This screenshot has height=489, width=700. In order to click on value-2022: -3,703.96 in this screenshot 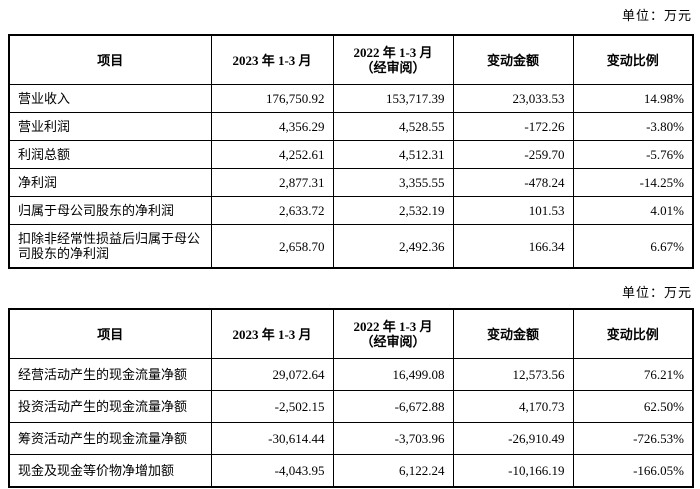, I will do `click(393, 438)`.